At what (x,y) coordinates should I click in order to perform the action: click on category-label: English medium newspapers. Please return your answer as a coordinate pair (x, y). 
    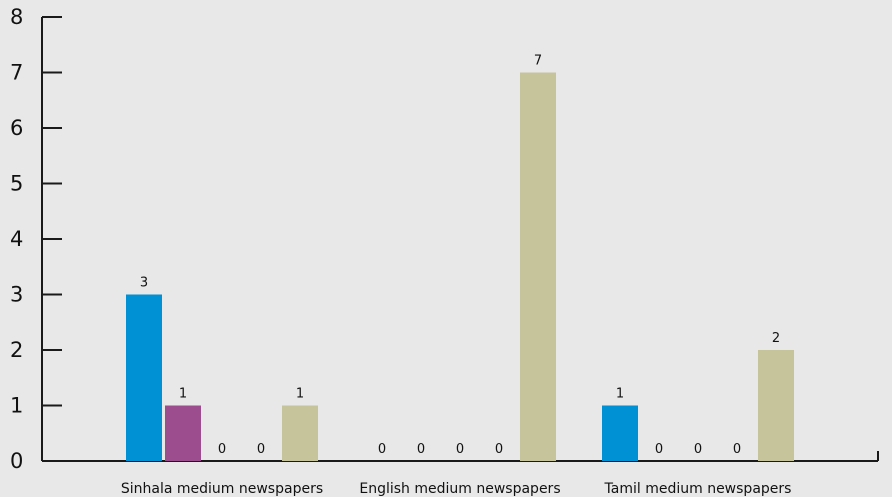
    Looking at the image, I should click on (459, 489).